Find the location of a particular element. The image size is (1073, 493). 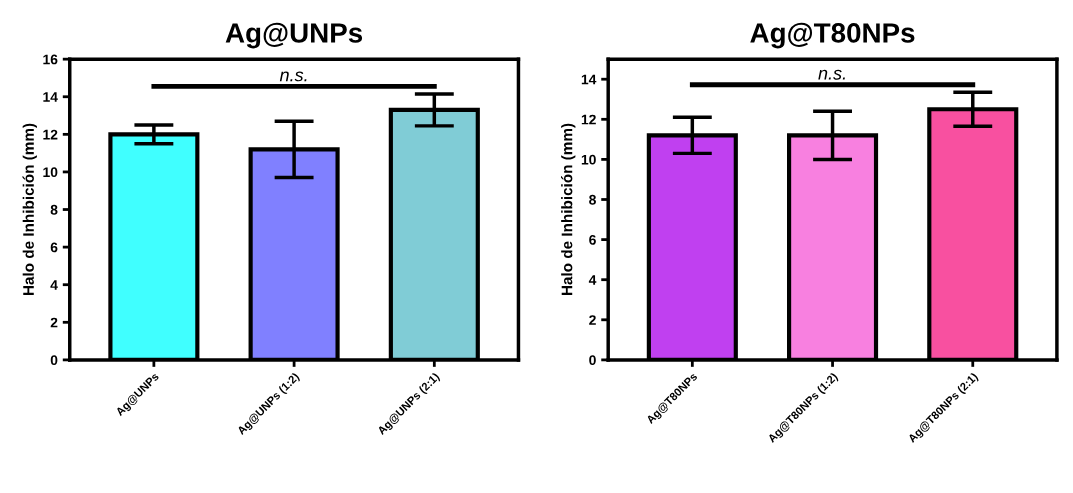

chart-title: Ag@UNPs is located at coordinates (294, 35).